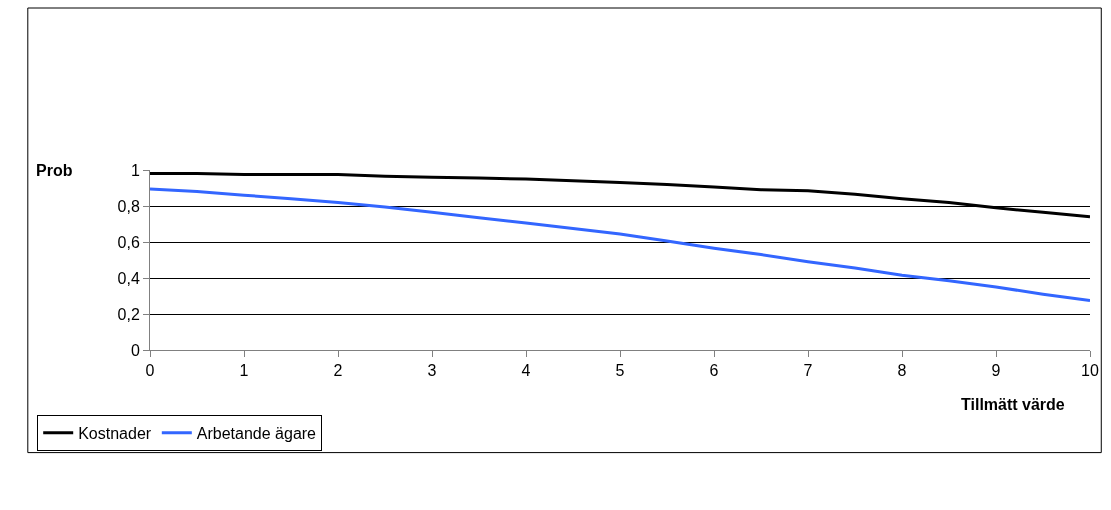  What do you see at coordinates (150, 371) in the screenshot?
I see `x-tick-label: 0` at bounding box center [150, 371].